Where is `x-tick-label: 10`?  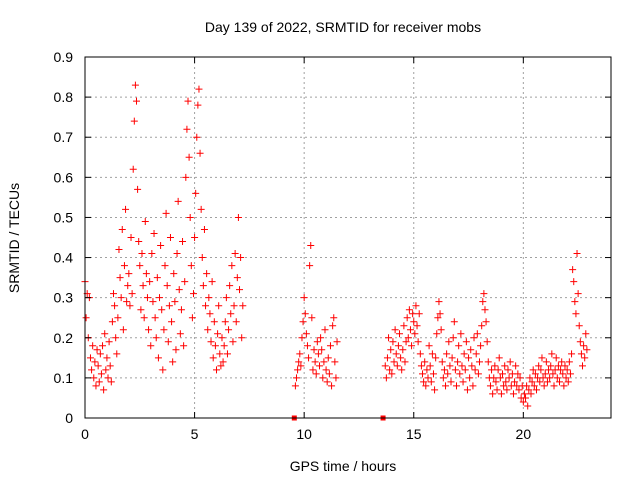 x-tick-label: 10 is located at coordinates (304, 434).